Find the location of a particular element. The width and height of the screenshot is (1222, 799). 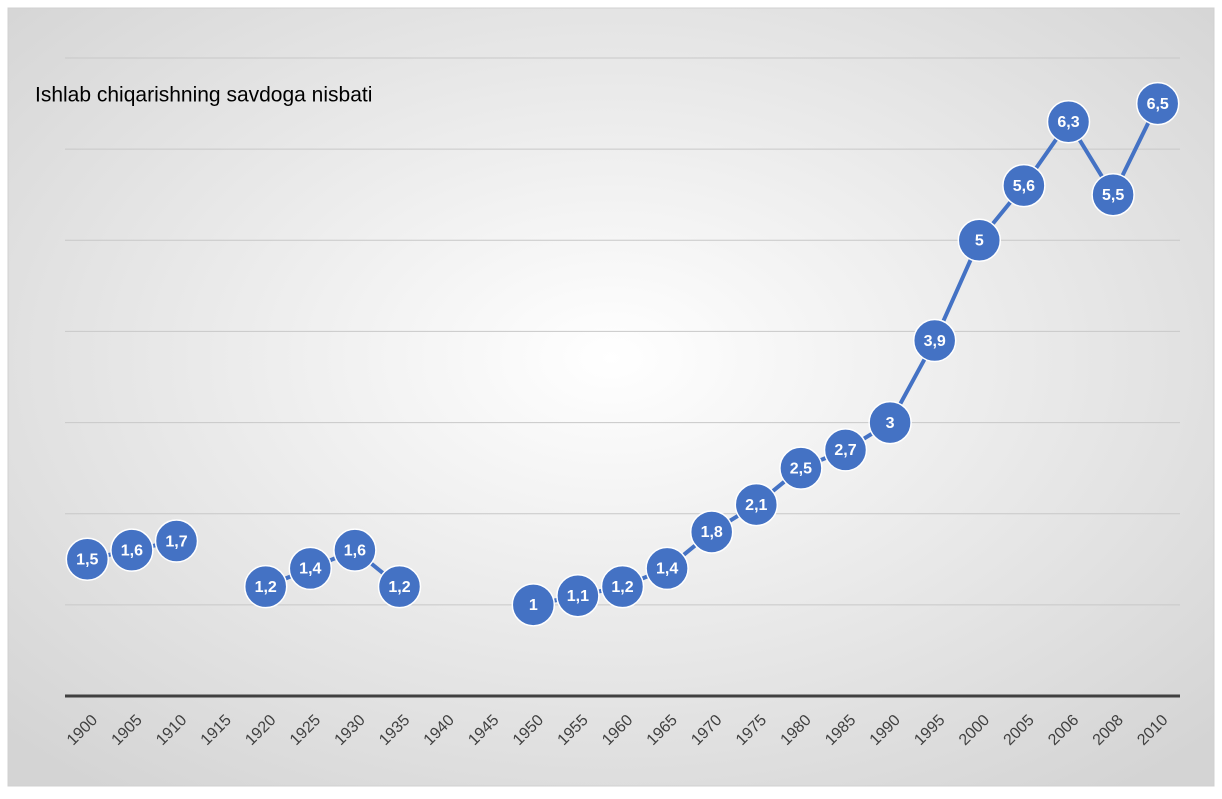

data-label: 1,8 is located at coordinates (712, 532).